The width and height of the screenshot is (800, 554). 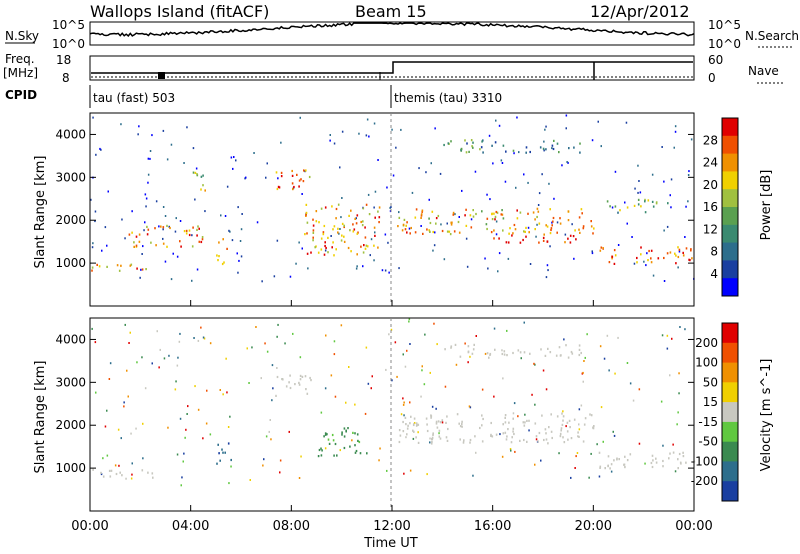 What do you see at coordinates (391, 11) in the screenshot?
I see `beam-title: Beam 15` at bounding box center [391, 11].